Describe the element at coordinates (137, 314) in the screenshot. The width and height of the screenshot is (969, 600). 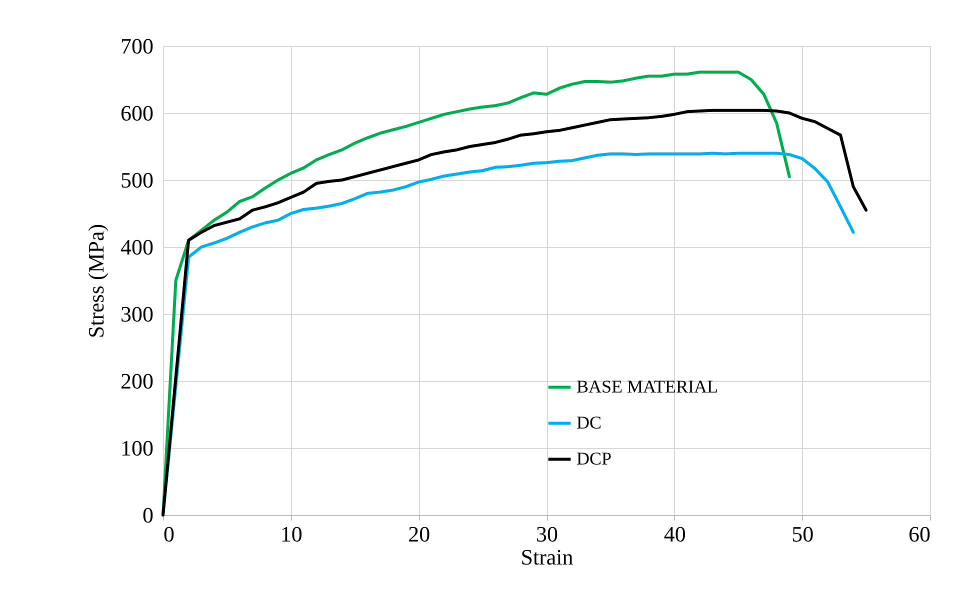
I see `y-tick-label: 300` at that location.